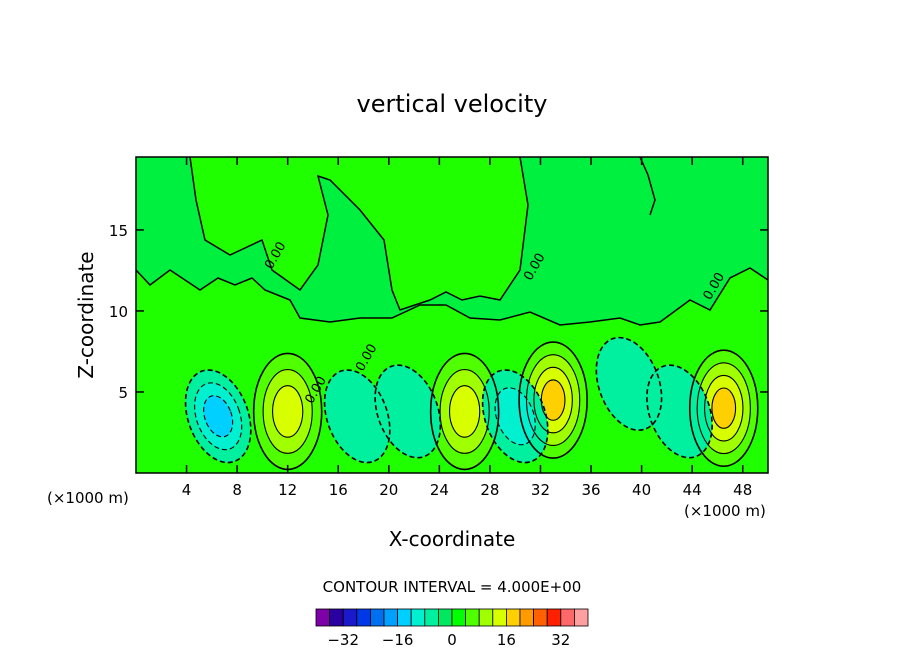  Describe the element at coordinates (388, 490) in the screenshot. I see `x-tick-label: 20` at that location.